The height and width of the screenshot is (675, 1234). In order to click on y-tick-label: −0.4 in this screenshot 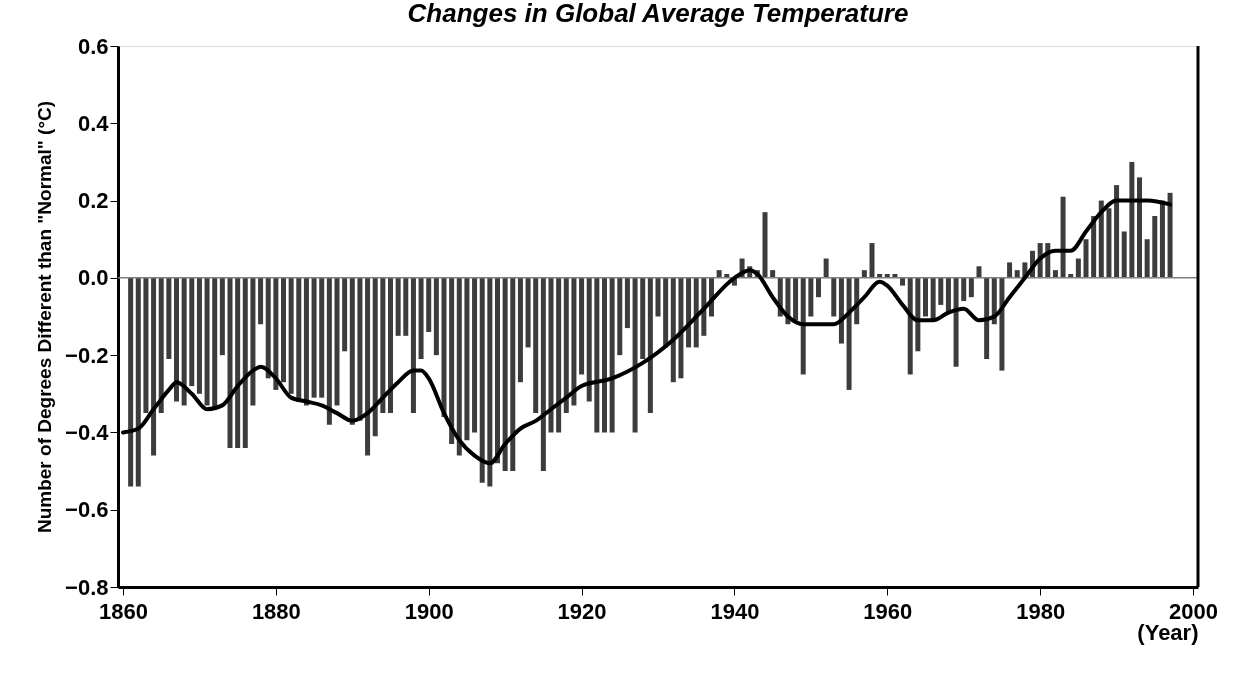, I will do `click(87, 432)`.